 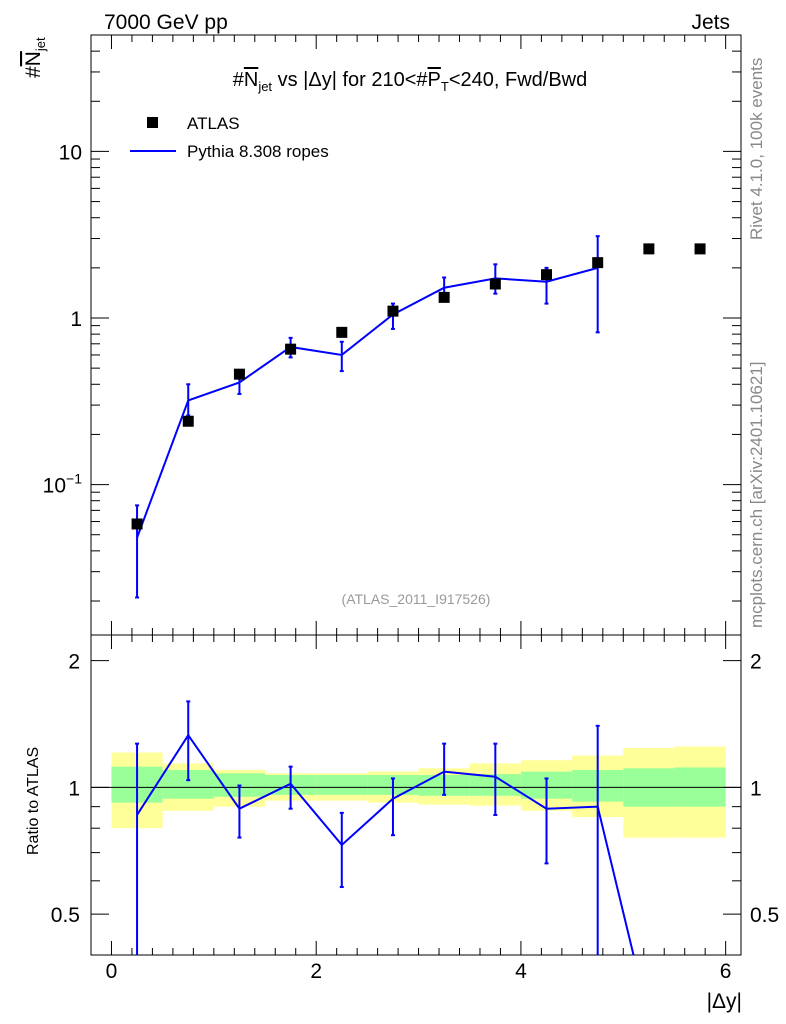 I want to click on y-tick-exponent: −1, so click(x=74, y=479).